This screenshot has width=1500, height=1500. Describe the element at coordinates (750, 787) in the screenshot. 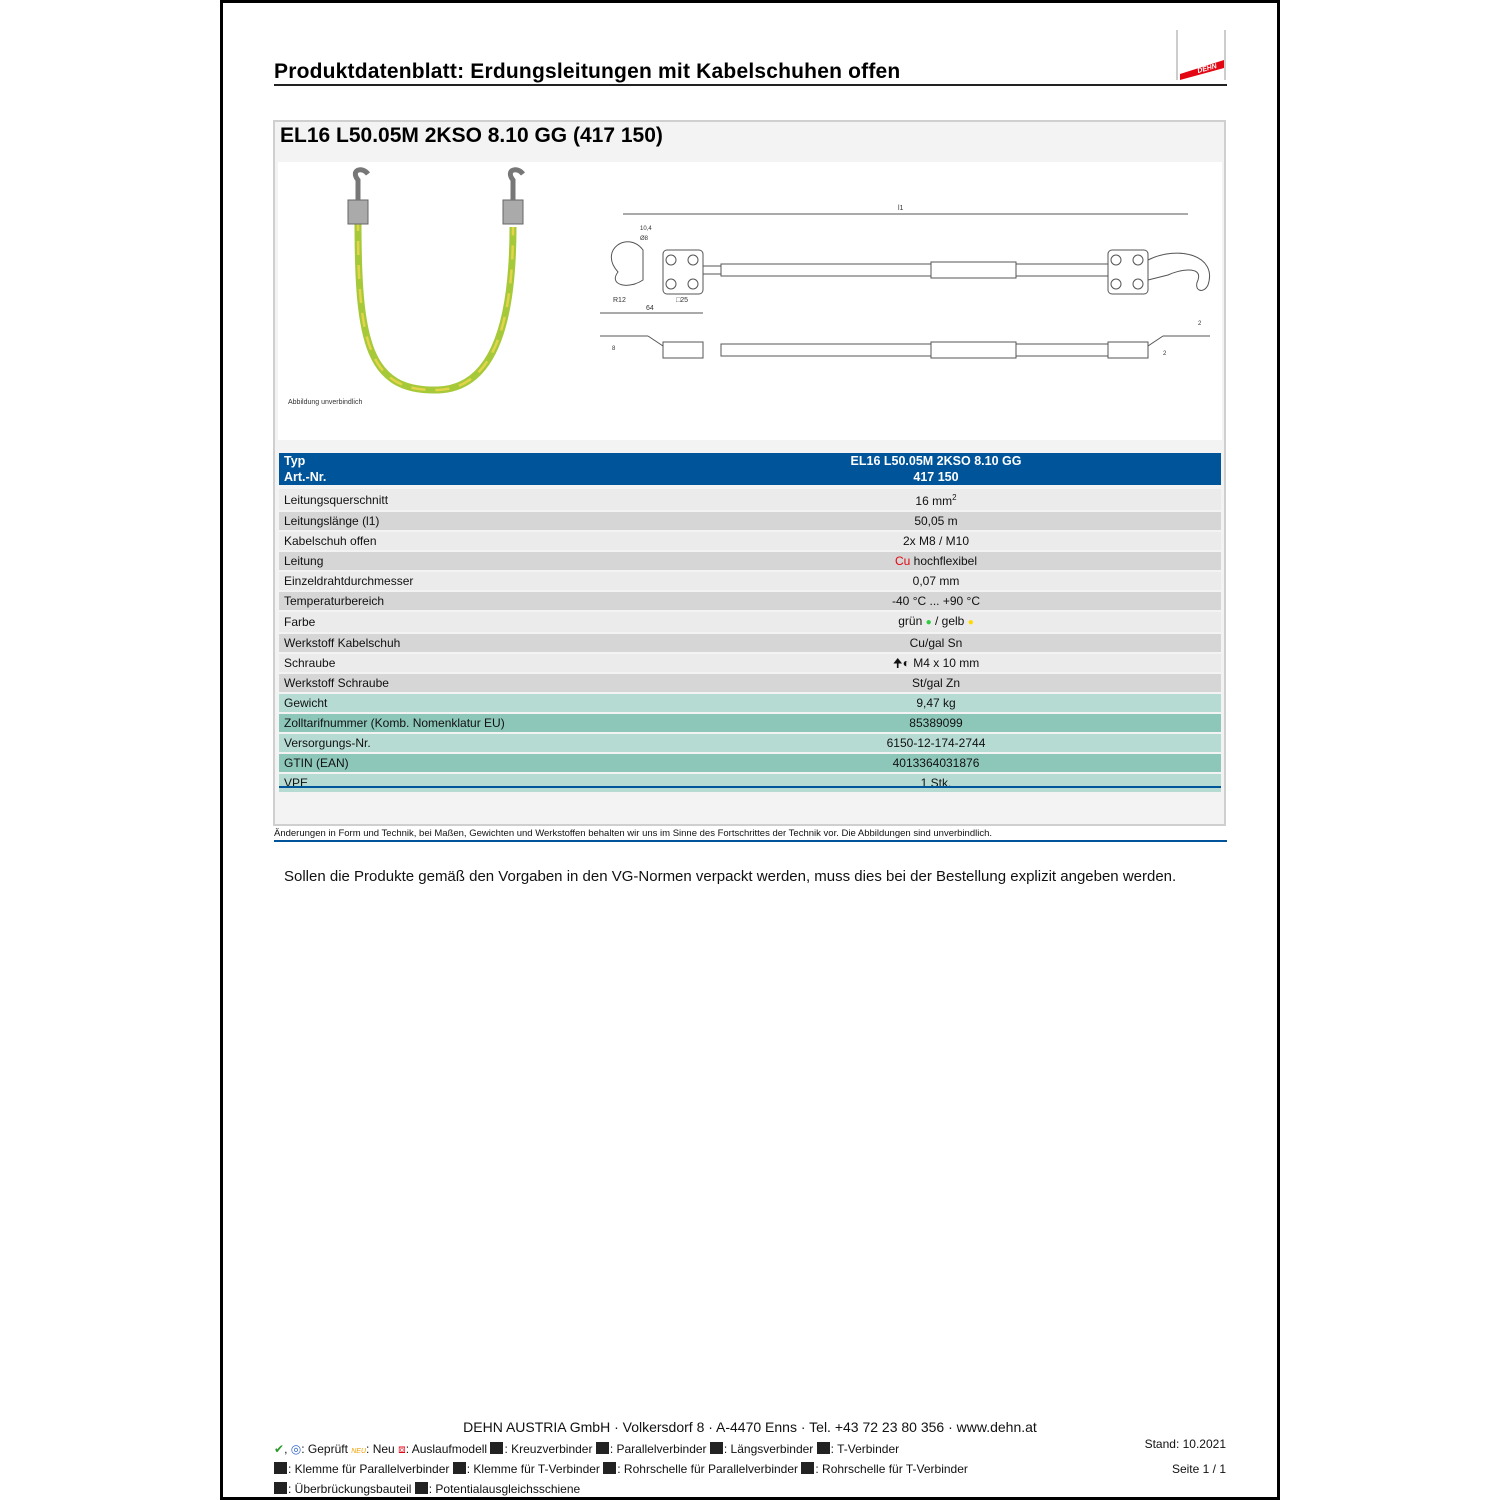

I see `table-bottom-rule` at that location.